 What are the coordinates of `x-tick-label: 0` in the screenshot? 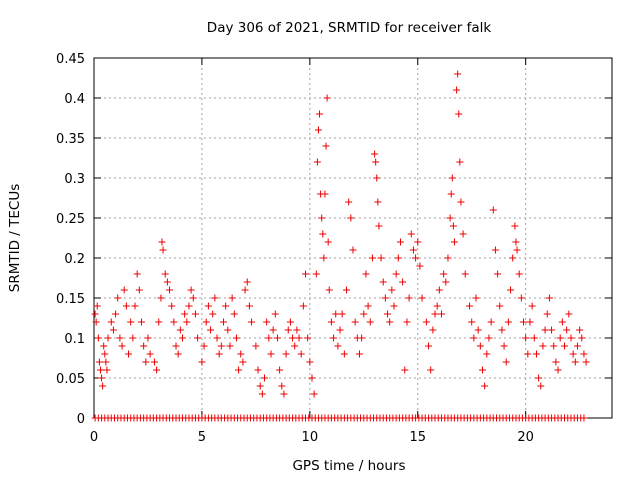 It's located at (94, 437).